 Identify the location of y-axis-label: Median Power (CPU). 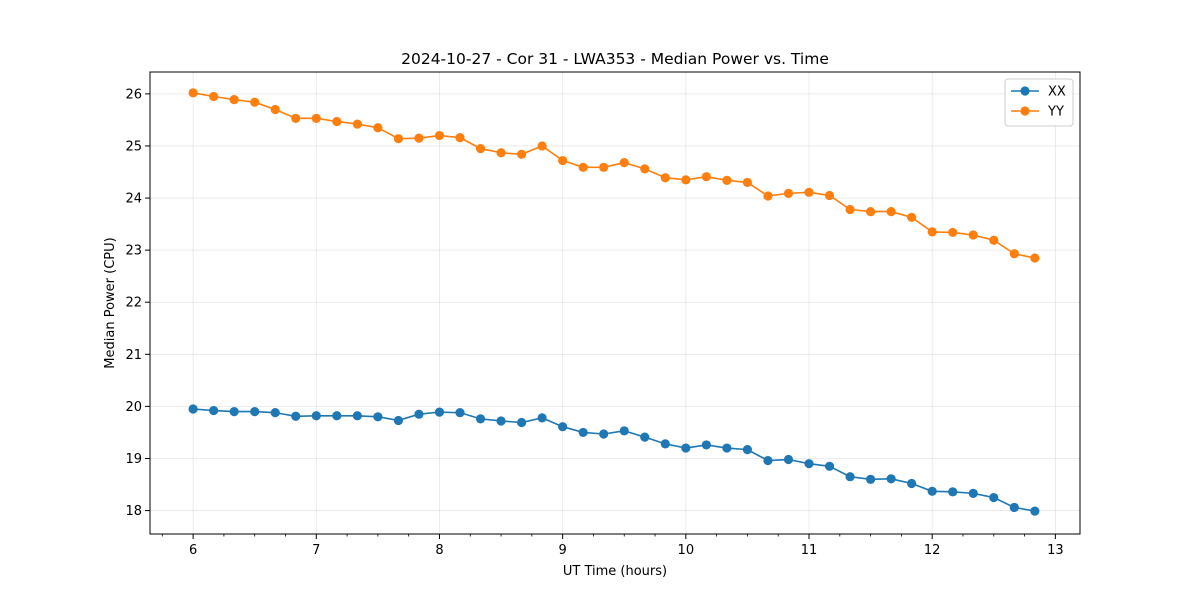
(110, 302).